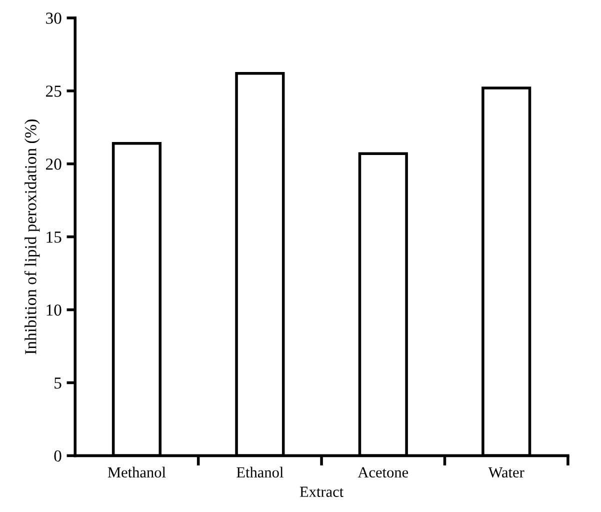 The height and width of the screenshot is (512, 601). I want to click on y-tick-label: 10, so click(54, 310).